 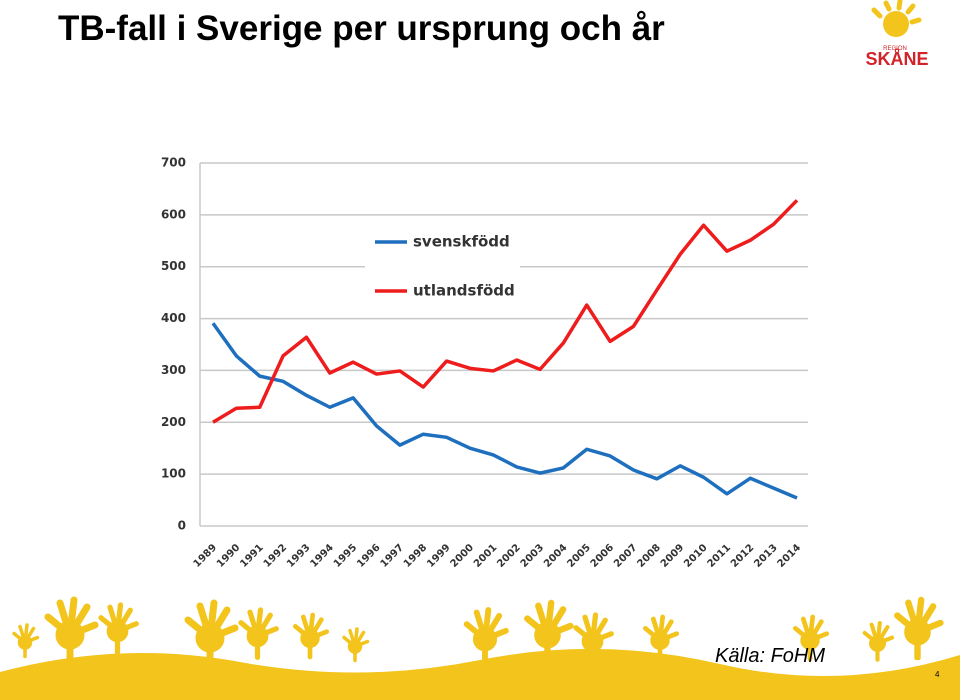 I want to click on x-tick-label: 1994, so click(x=321, y=555).